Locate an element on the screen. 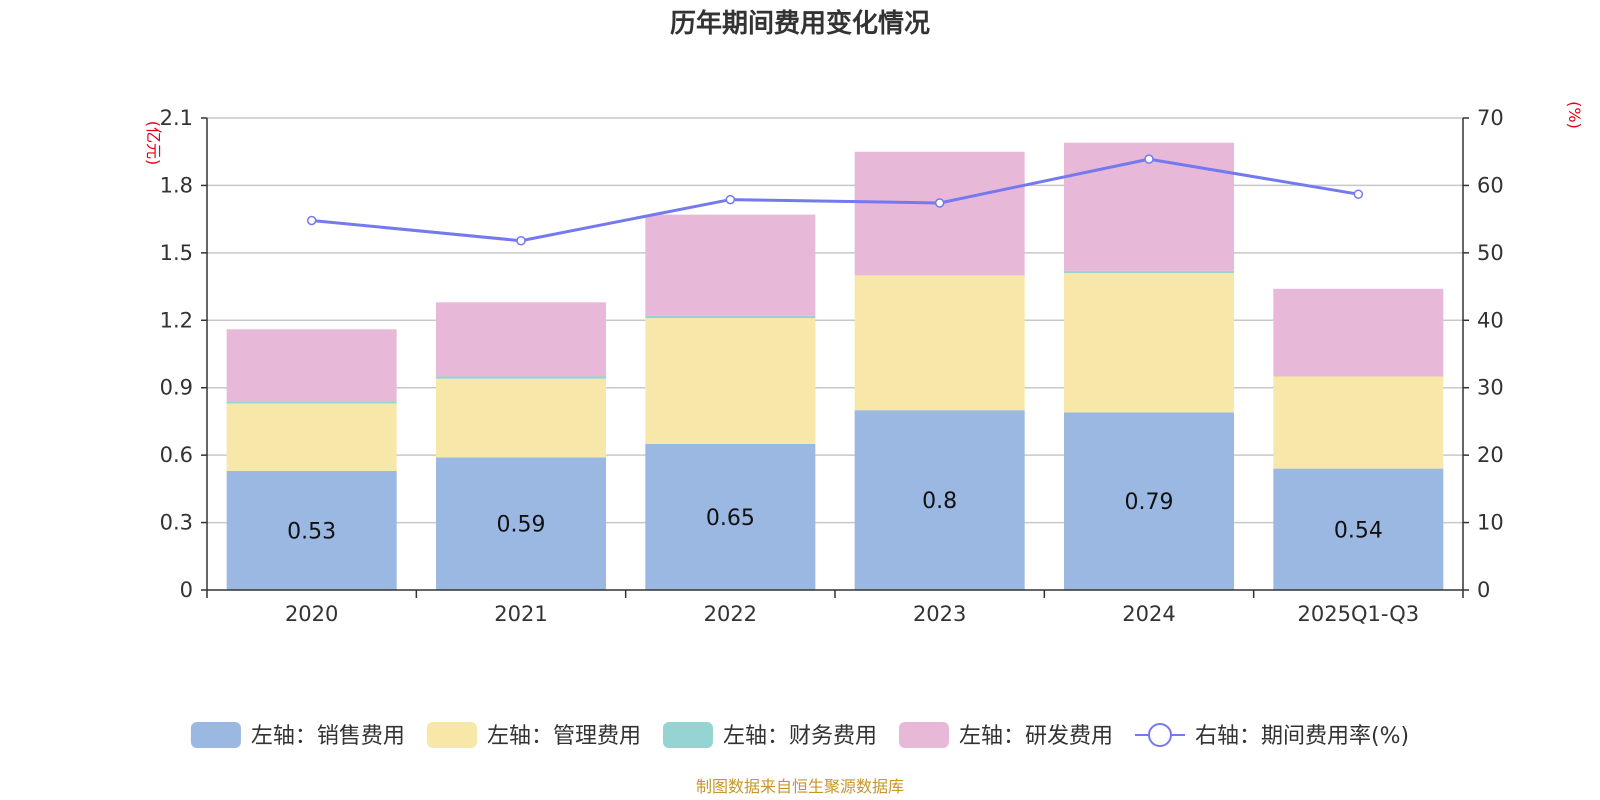  right-axis-tick-label: 10 is located at coordinates (1490, 523).